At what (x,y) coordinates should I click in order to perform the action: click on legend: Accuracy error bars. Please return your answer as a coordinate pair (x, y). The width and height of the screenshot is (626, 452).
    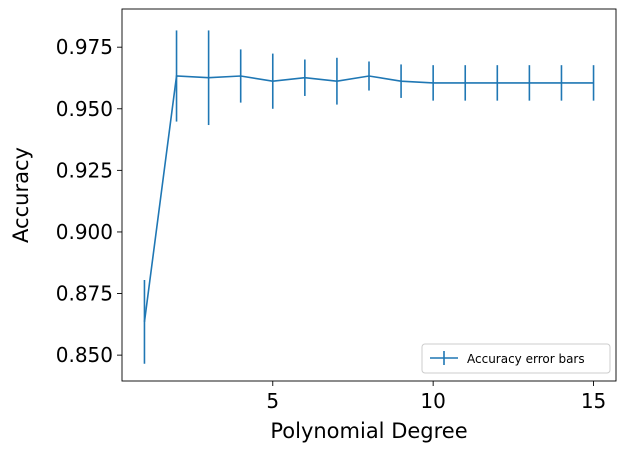
    Looking at the image, I should click on (516, 358).